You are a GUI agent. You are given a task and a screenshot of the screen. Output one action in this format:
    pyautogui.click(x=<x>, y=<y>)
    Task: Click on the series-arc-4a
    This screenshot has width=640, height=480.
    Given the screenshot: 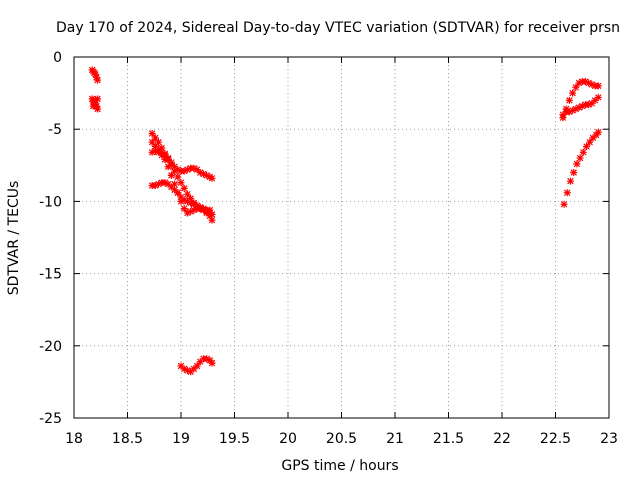 What is the action you would take?
    pyautogui.click(x=580, y=100)
    